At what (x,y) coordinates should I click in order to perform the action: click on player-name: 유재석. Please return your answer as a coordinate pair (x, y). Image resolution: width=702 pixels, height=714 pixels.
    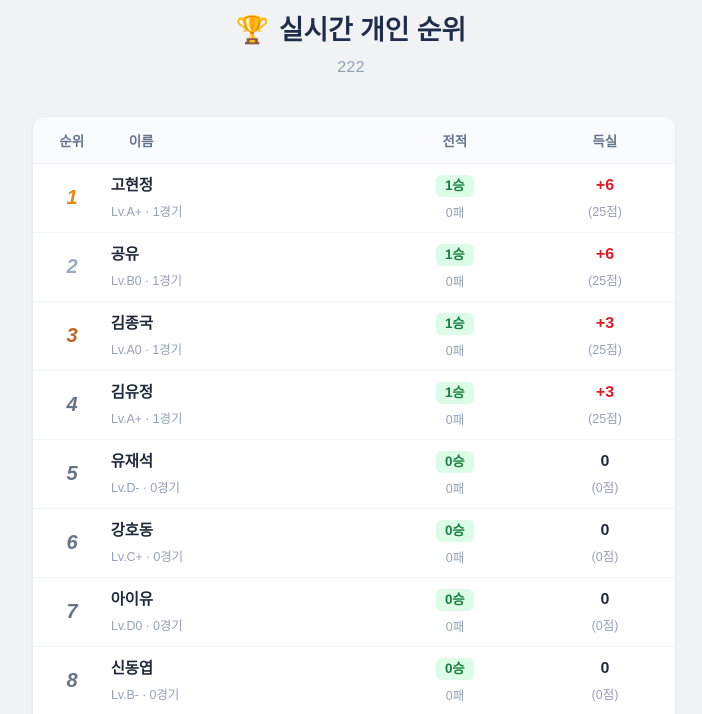
    Looking at the image, I should click on (132, 462).